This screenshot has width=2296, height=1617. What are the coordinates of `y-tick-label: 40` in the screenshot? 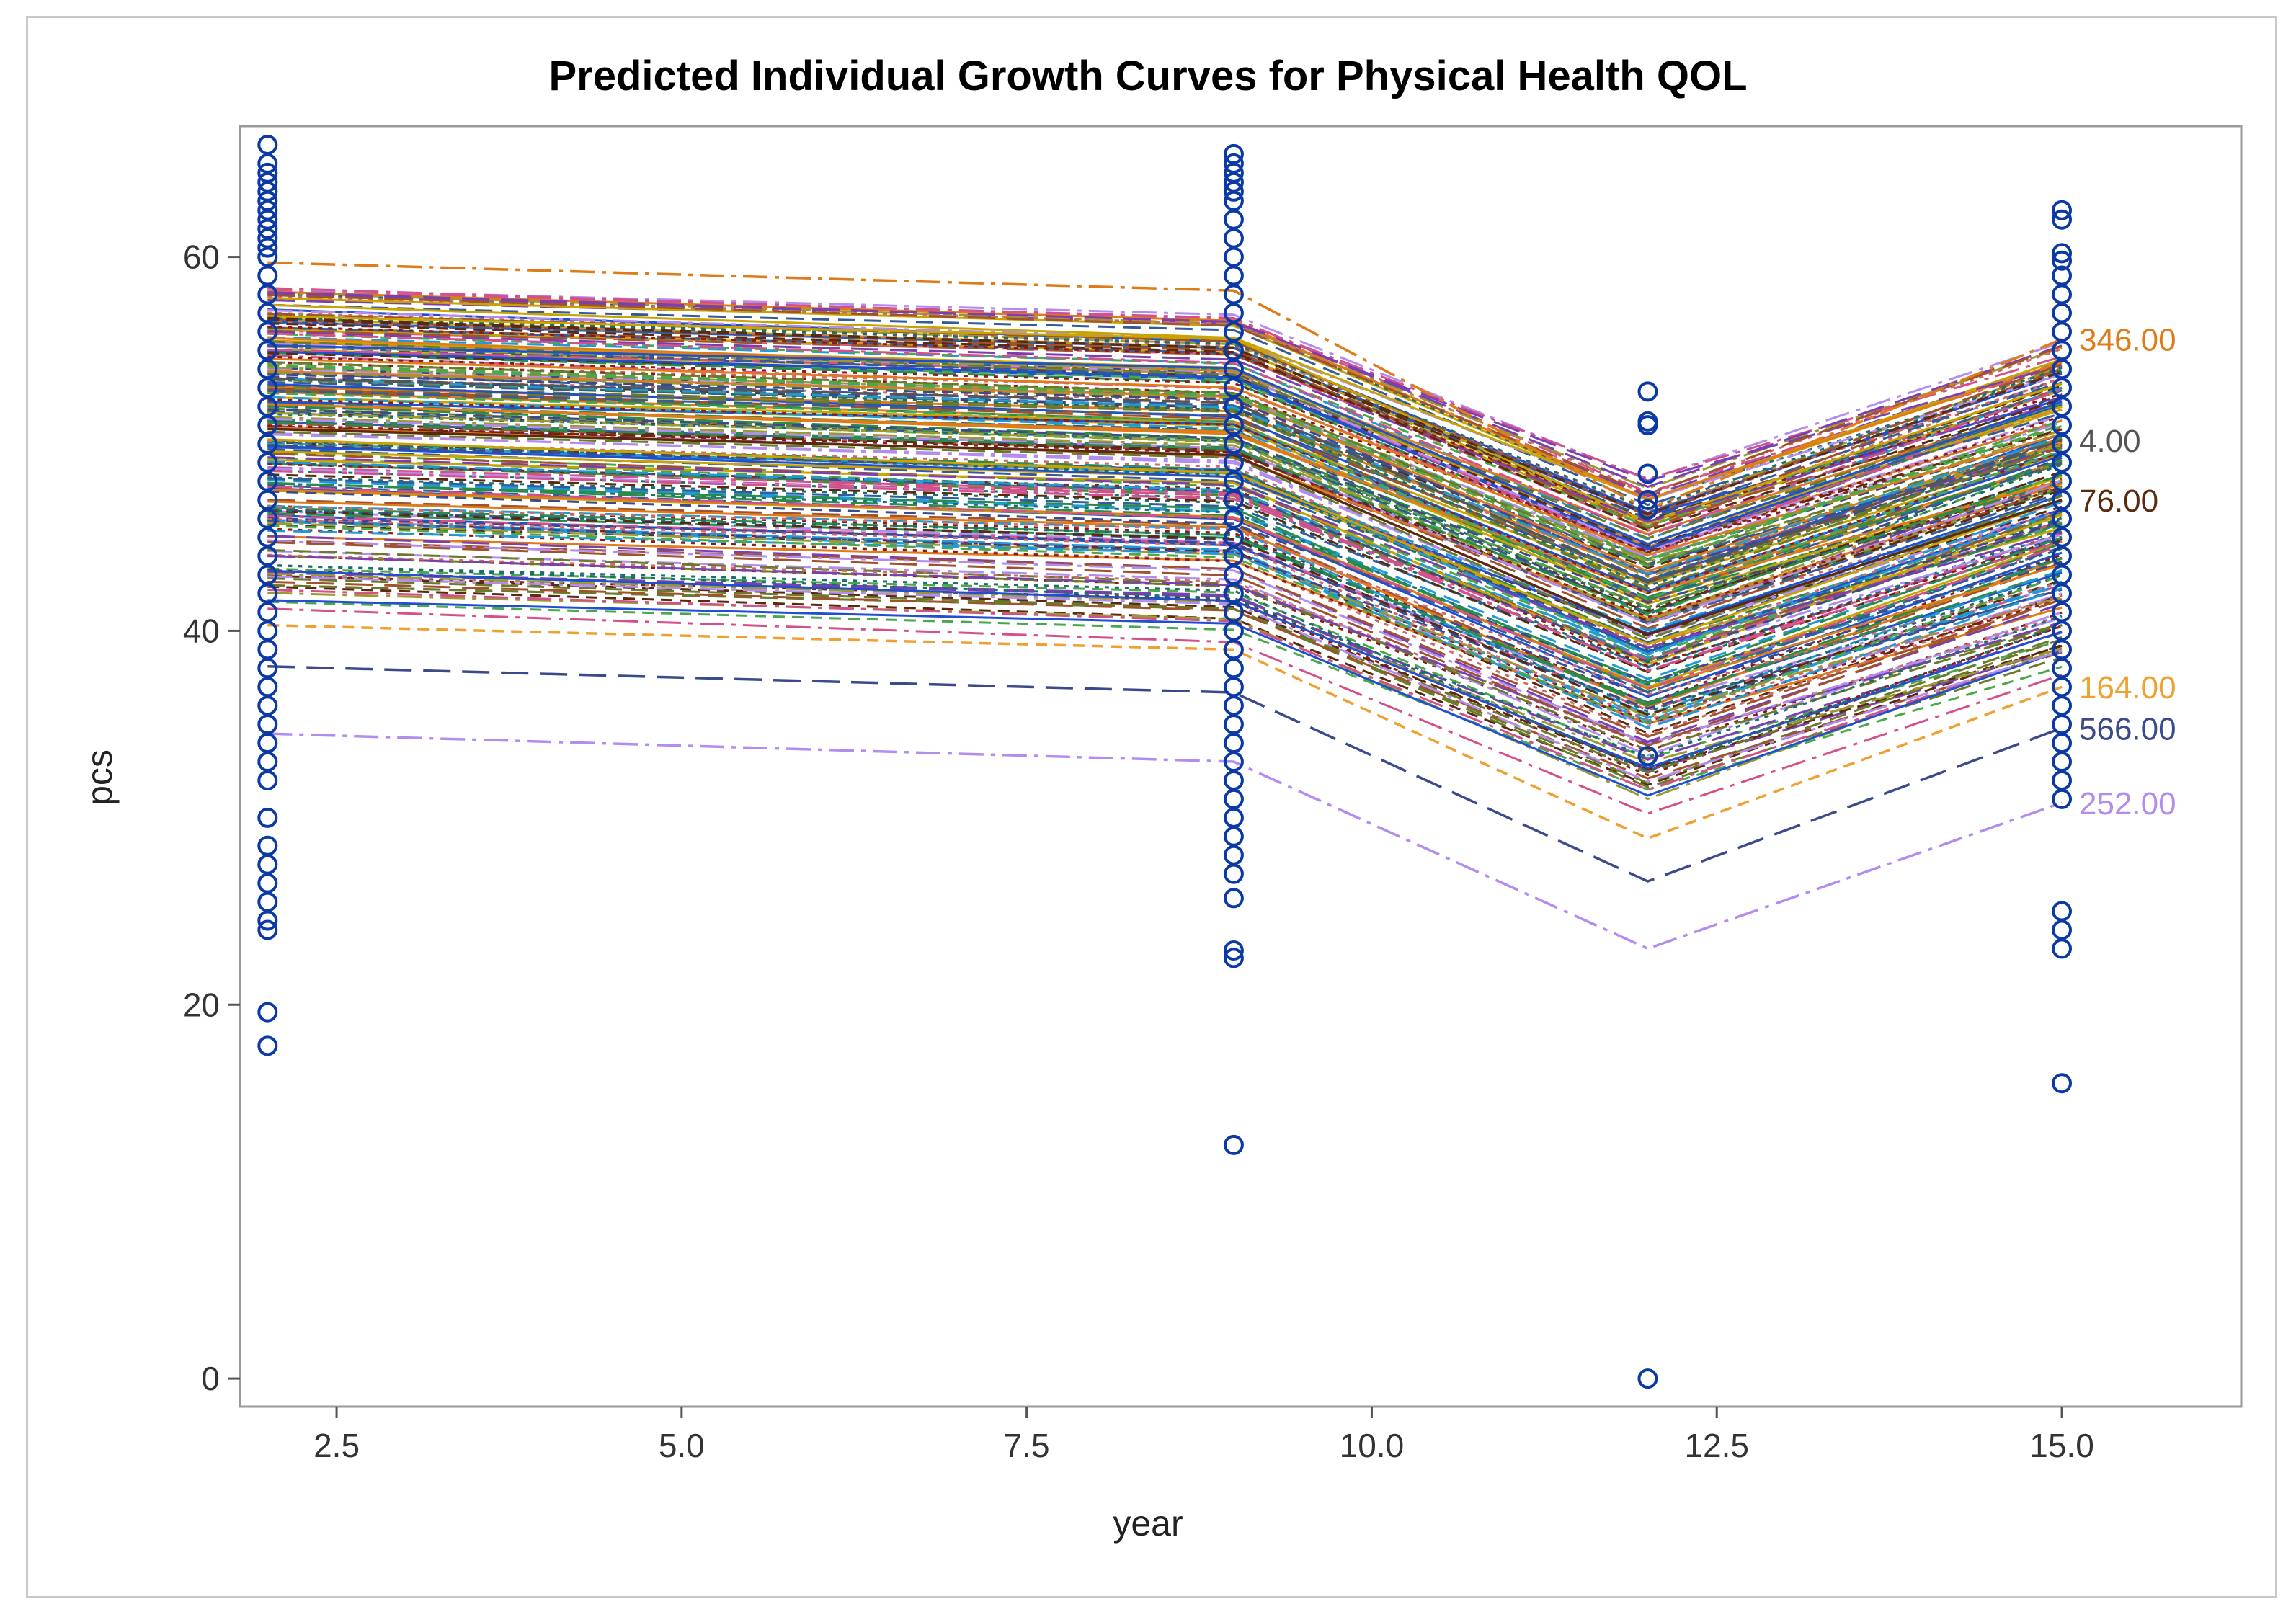 It's located at (201, 630).